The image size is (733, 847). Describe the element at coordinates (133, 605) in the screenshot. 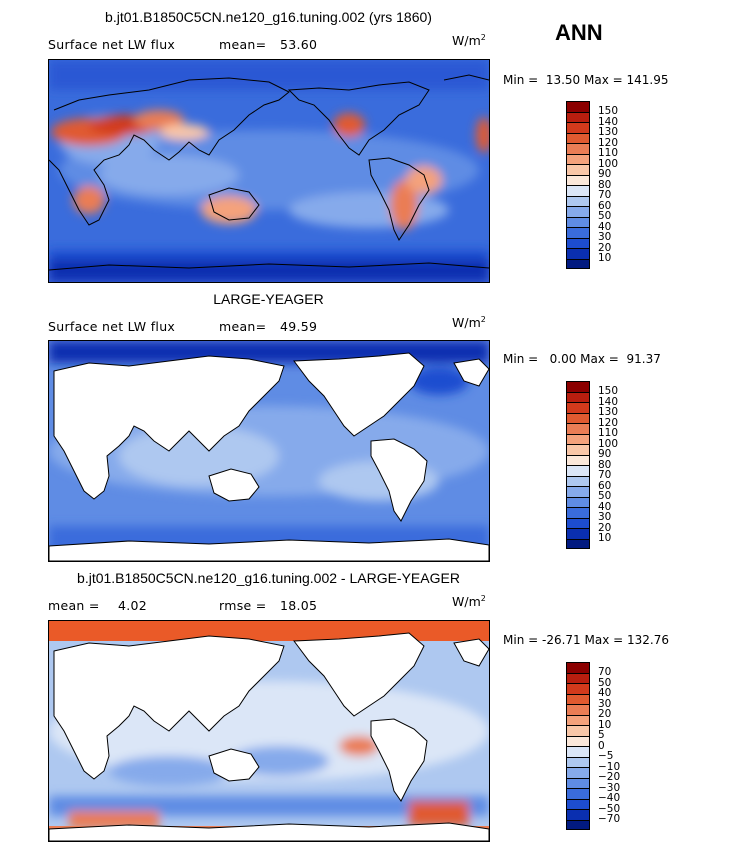

I see `panel-3-mean-value: 4.02` at that location.